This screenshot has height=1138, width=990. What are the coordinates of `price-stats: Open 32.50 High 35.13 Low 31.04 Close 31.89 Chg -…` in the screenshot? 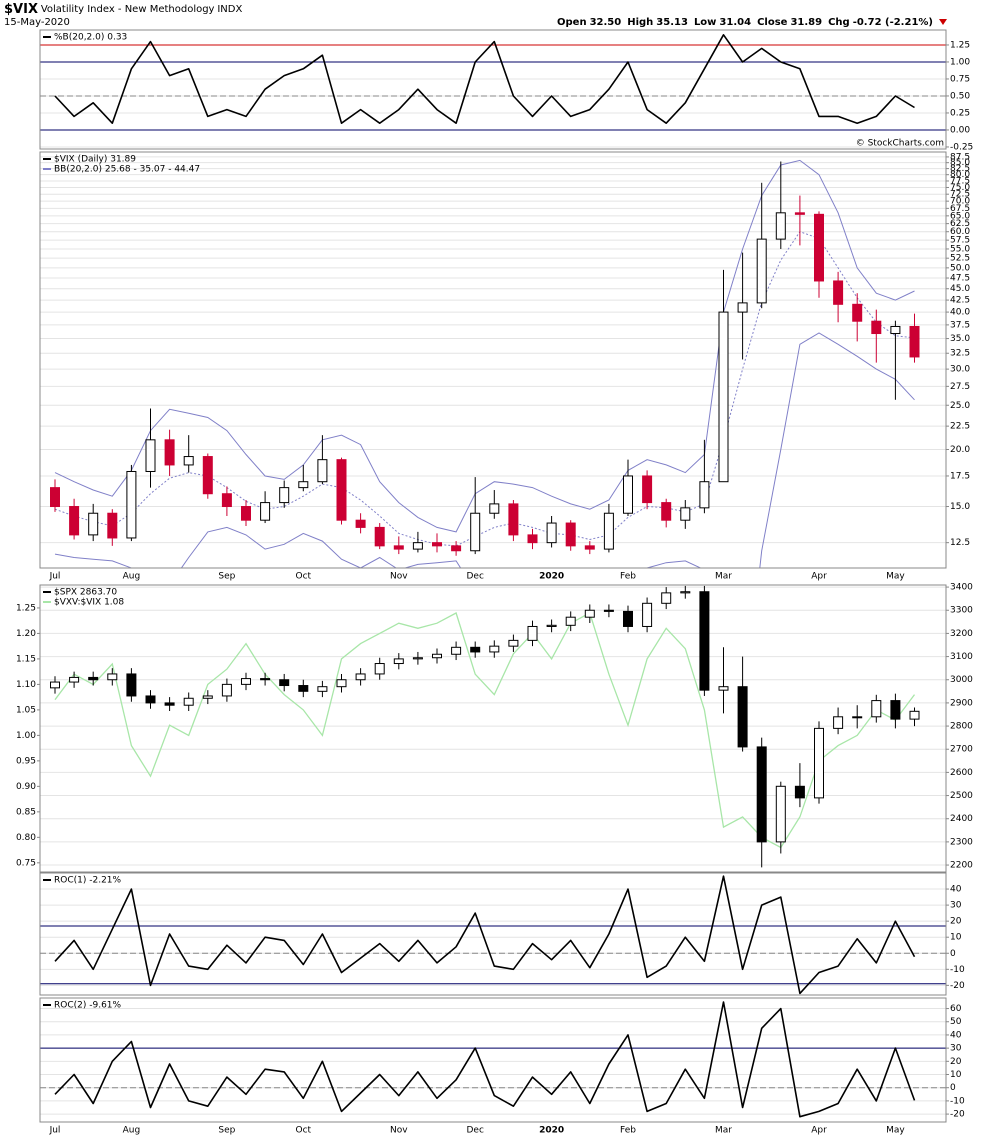 It's located at (745, 22).